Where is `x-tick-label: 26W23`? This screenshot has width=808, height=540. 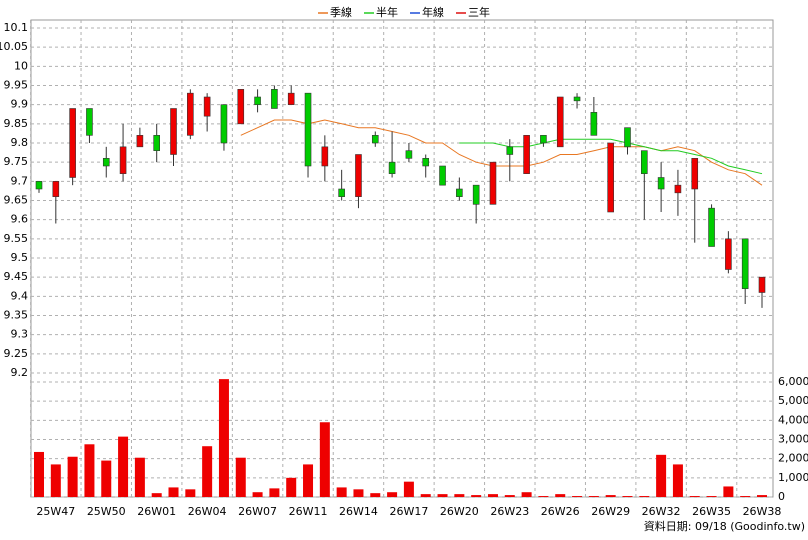
x-tick-label: 26W23 is located at coordinates (509, 511).